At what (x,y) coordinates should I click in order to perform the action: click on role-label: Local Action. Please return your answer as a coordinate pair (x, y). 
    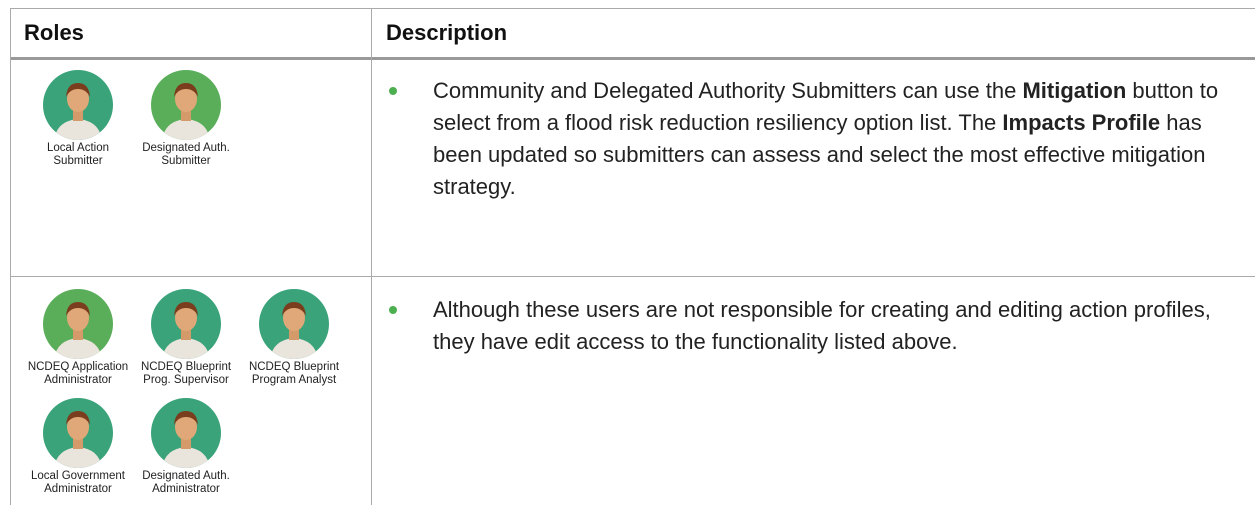
    Looking at the image, I should click on (77, 148).